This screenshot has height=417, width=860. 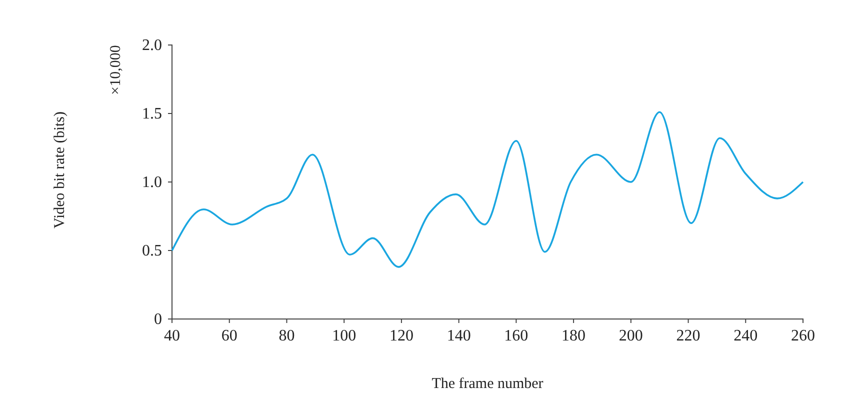 I want to click on y-tick-label: 0, so click(x=158, y=319).